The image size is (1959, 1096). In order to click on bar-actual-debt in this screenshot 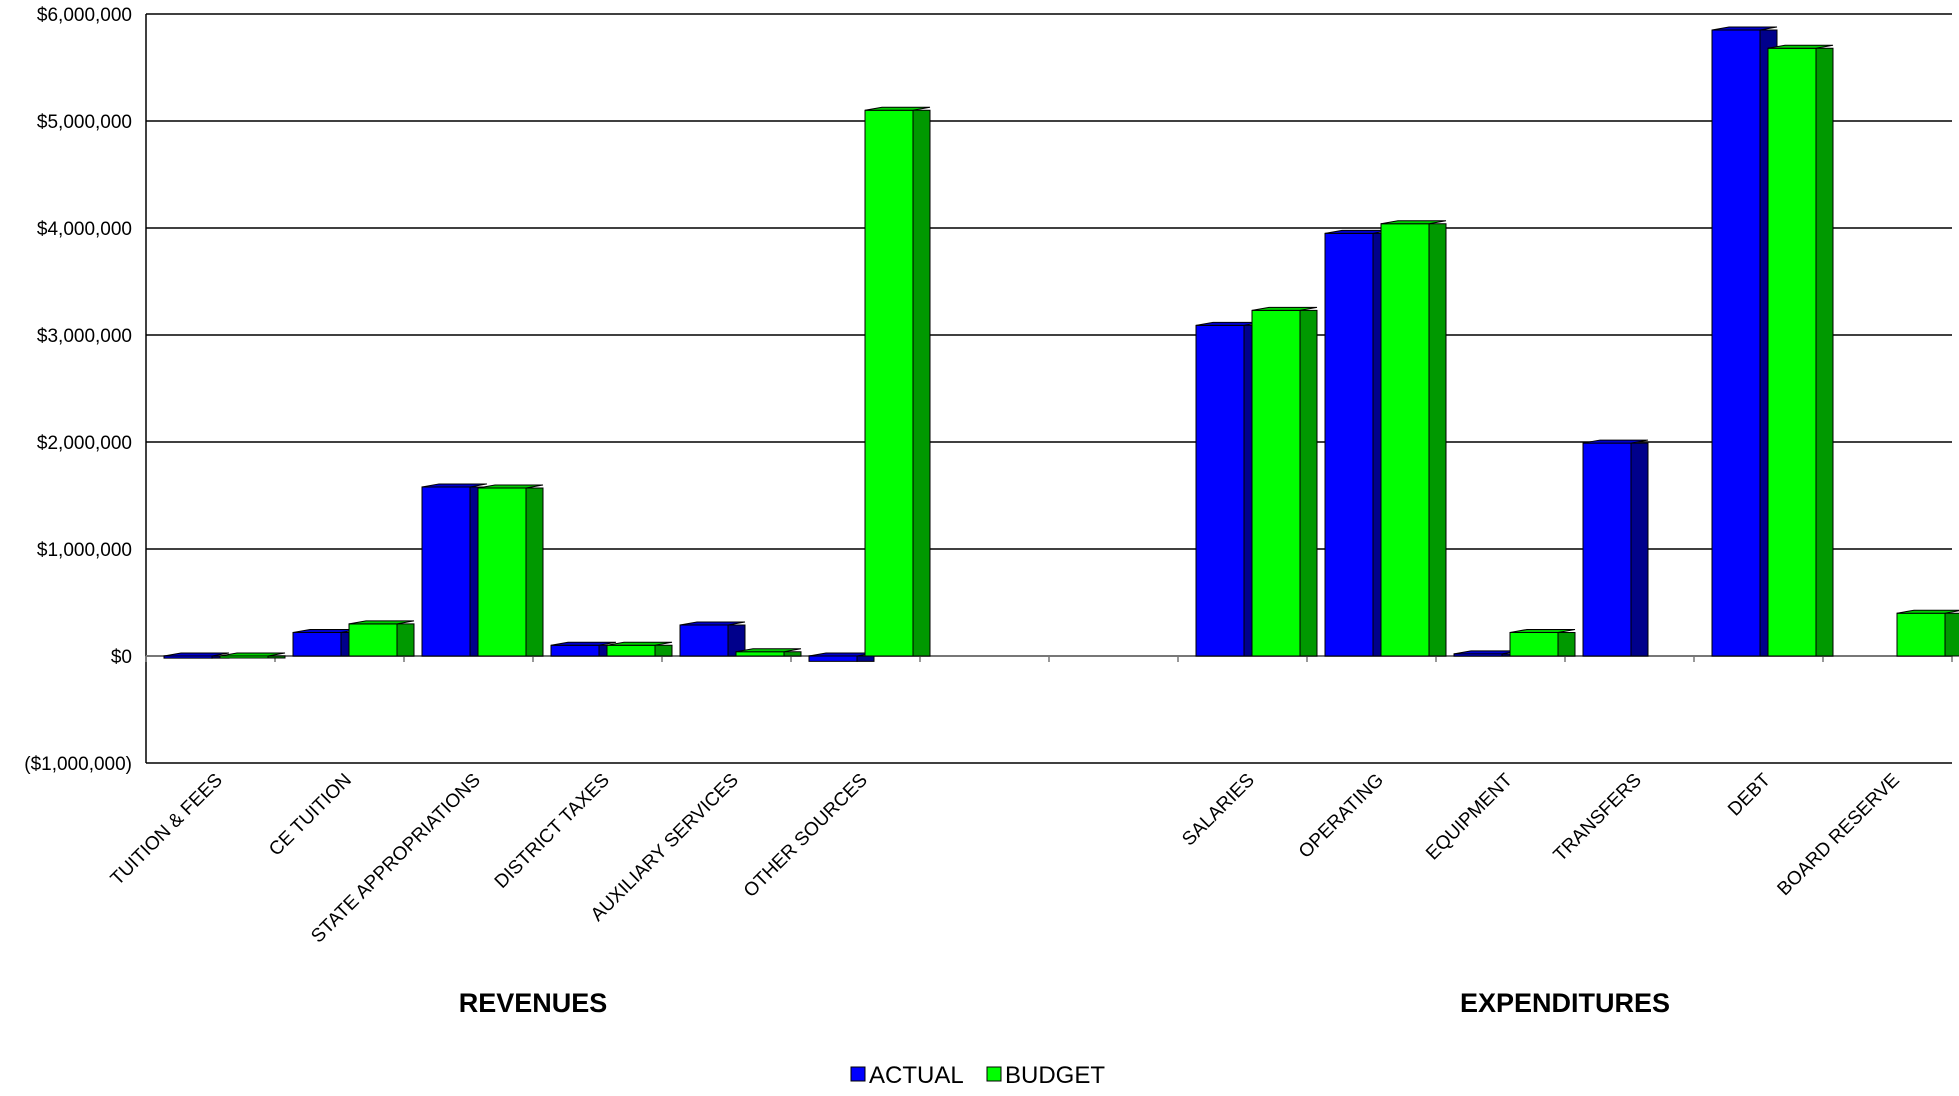, I will do `click(1744, 341)`.